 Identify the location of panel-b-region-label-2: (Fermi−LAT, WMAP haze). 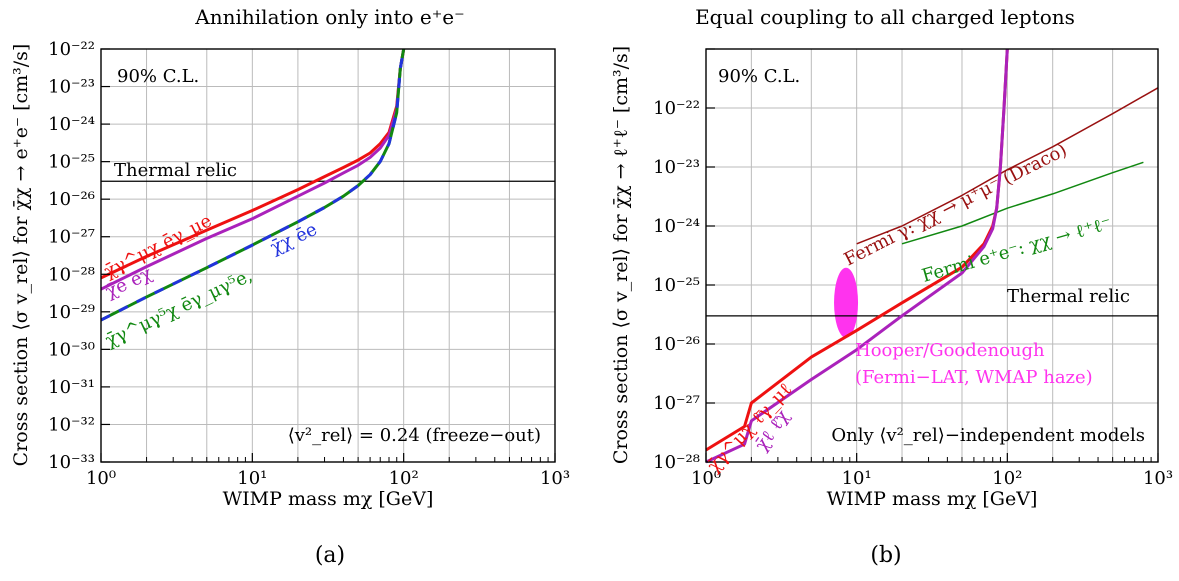
(974, 377).